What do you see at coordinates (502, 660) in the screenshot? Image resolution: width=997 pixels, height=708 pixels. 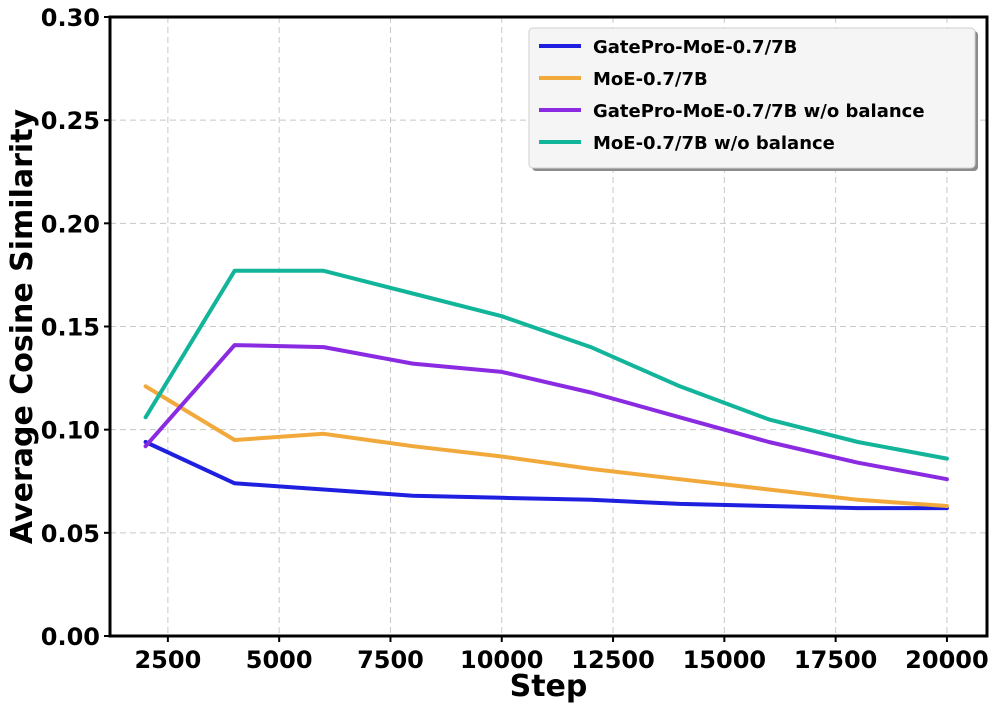 I see `x-tick-label-3: 10000` at bounding box center [502, 660].